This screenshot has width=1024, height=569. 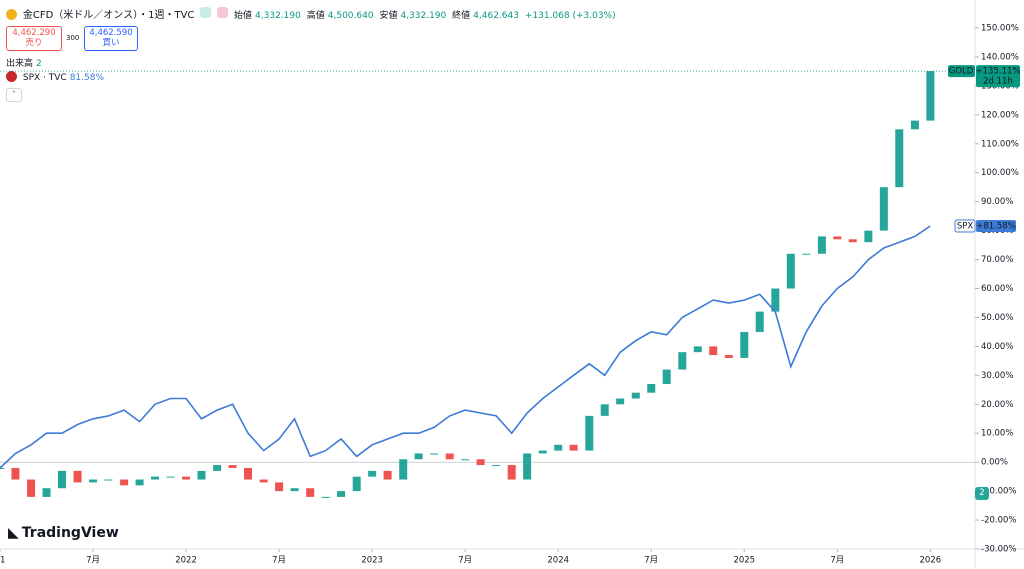 What do you see at coordinates (982, 493) in the screenshot?
I see `volume-tag: 2` at bounding box center [982, 493].